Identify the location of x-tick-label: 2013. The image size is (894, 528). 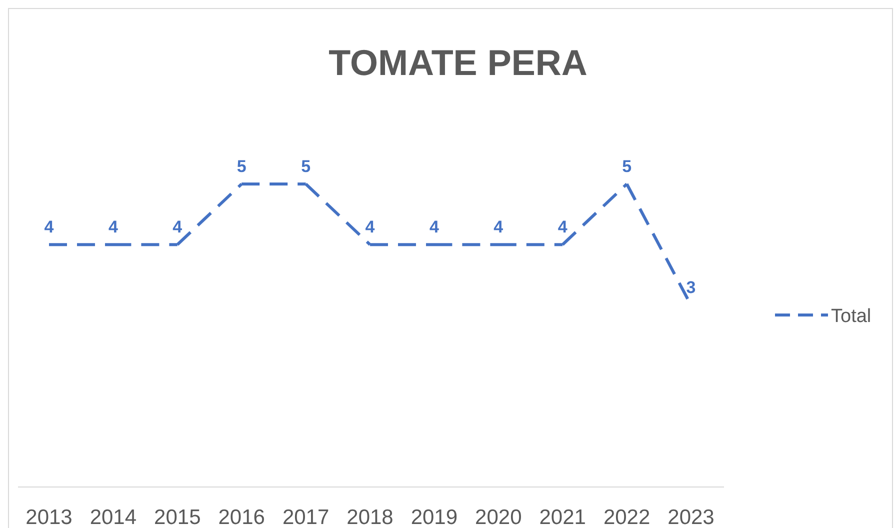
(49, 517).